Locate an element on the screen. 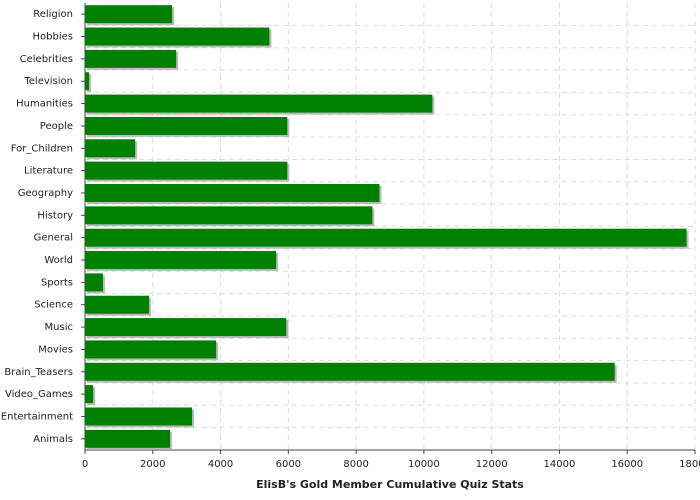 Image resolution: width=700 pixels, height=500 pixels. y-tick-label: Television is located at coordinates (48, 81).